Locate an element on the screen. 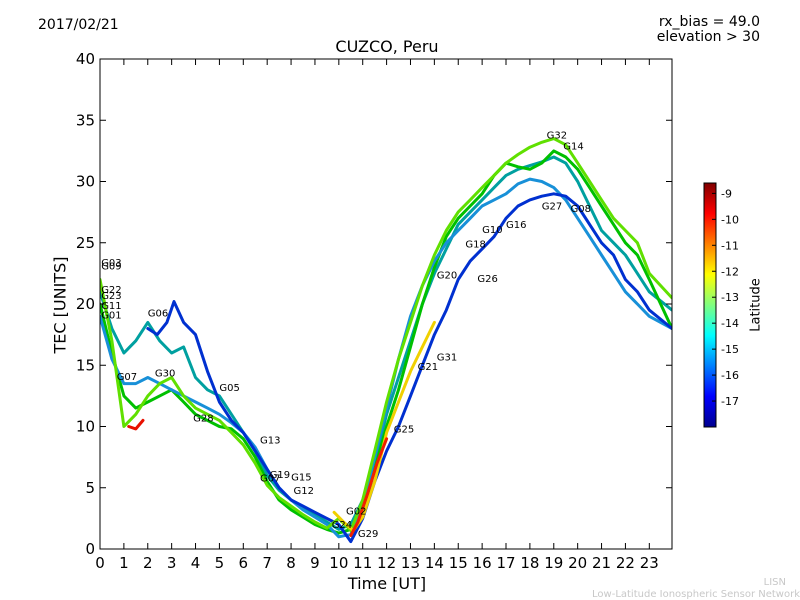 This screenshot has width=800, height=600. satellite-label: G28 is located at coordinates (203, 419).